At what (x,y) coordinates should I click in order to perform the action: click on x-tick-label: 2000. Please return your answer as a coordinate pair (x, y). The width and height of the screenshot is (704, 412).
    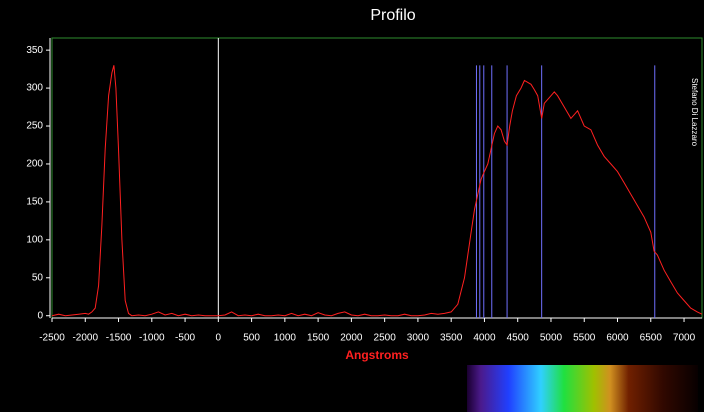
    Looking at the image, I should click on (351, 338).